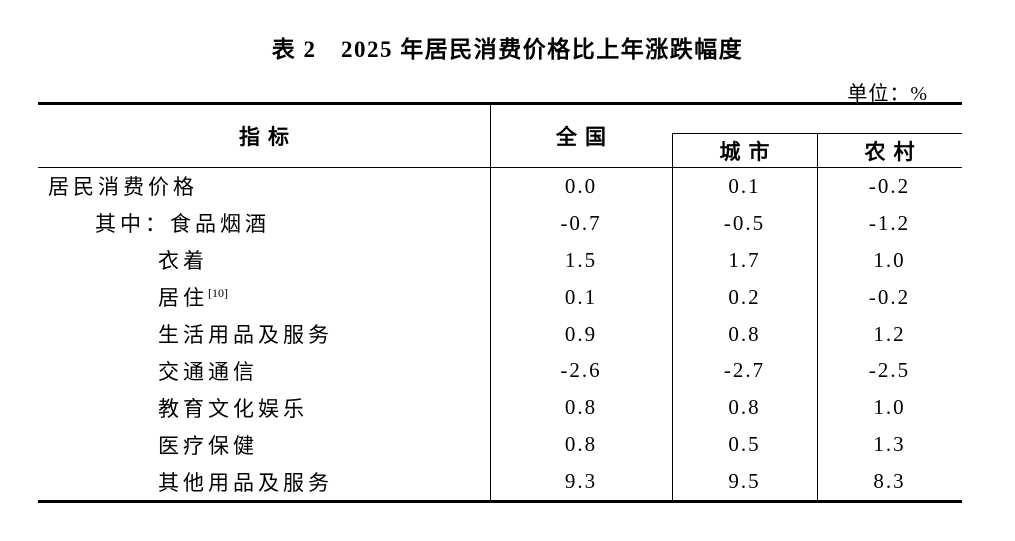 This screenshot has width=1015, height=541. What do you see at coordinates (581, 370) in the screenshot?
I see `value-national: -2.6` at bounding box center [581, 370].